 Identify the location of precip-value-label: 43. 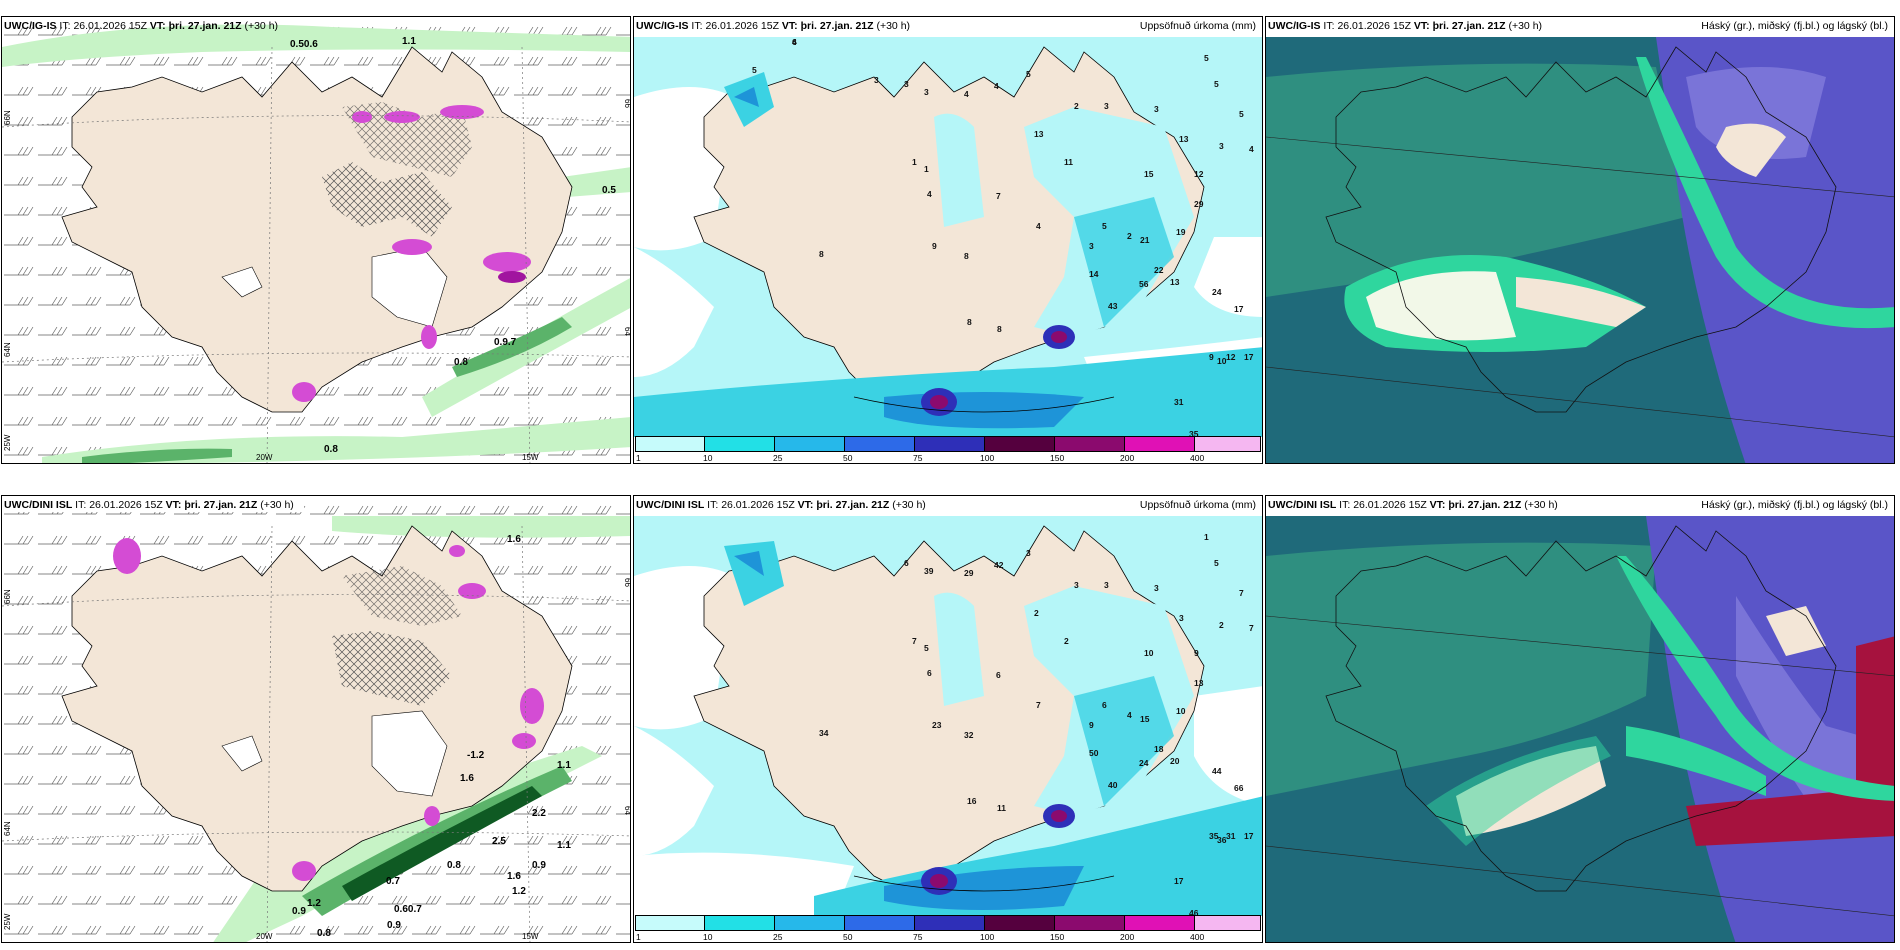
(1113, 306).